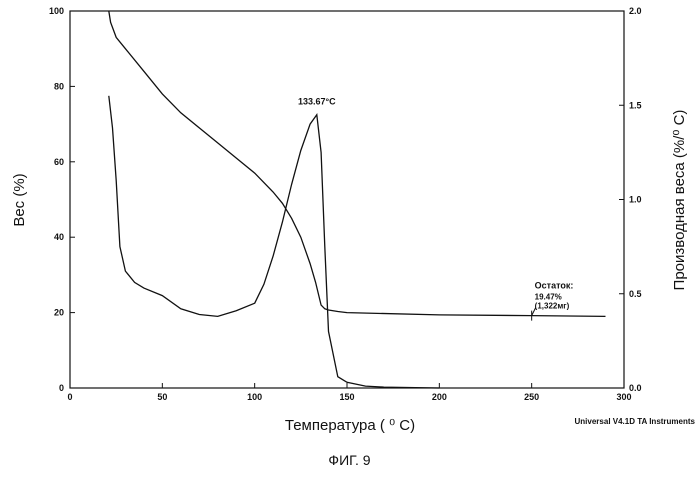 The height and width of the screenshot is (485, 699). Describe the element at coordinates (59, 237) in the screenshot. I see `y-tick-label: 40` at that location.